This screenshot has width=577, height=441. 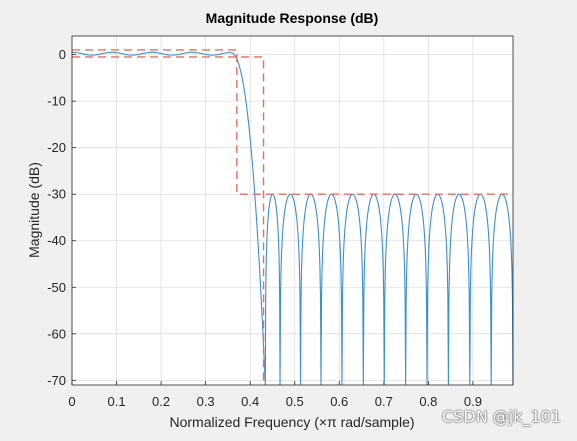 I want to click on y-tick-label: -10, so click(x=56, y=101).